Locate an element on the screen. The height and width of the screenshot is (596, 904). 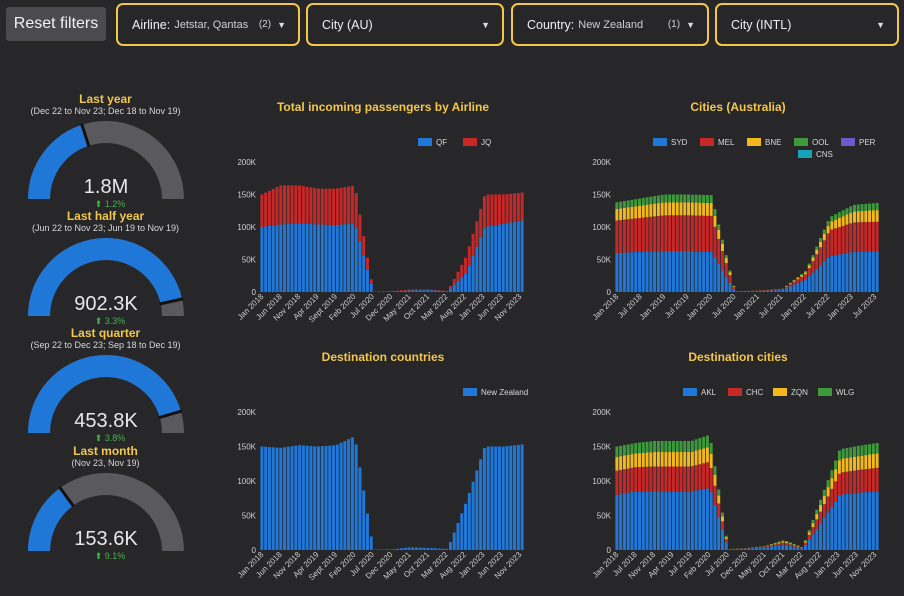
reset-filters-button: Reset filters is located at coordinates (56, 24).